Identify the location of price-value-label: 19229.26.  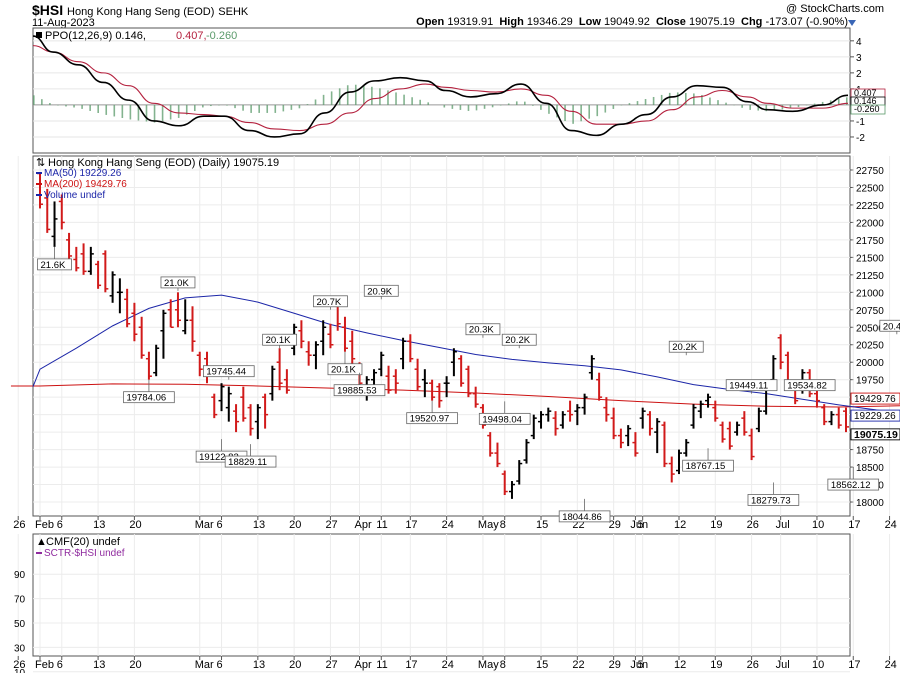
(875, 416).